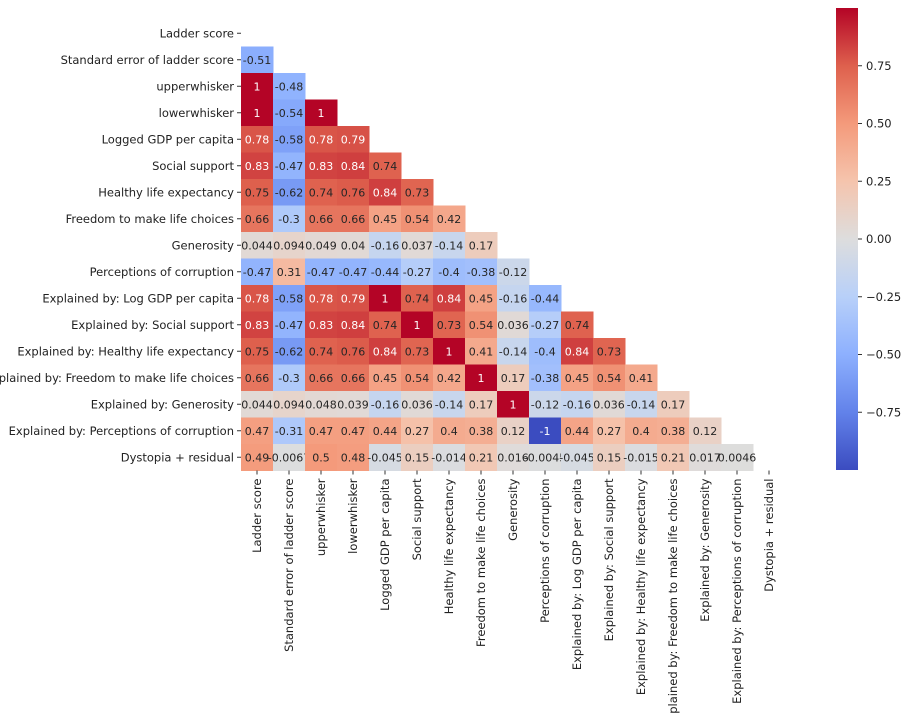 The height and width of the screenshot is (713, 906). What do you see at coordinates (641, 378) in the screenshot?
I see `cell-value-label: 0.41` at bounding box center [641, 378].